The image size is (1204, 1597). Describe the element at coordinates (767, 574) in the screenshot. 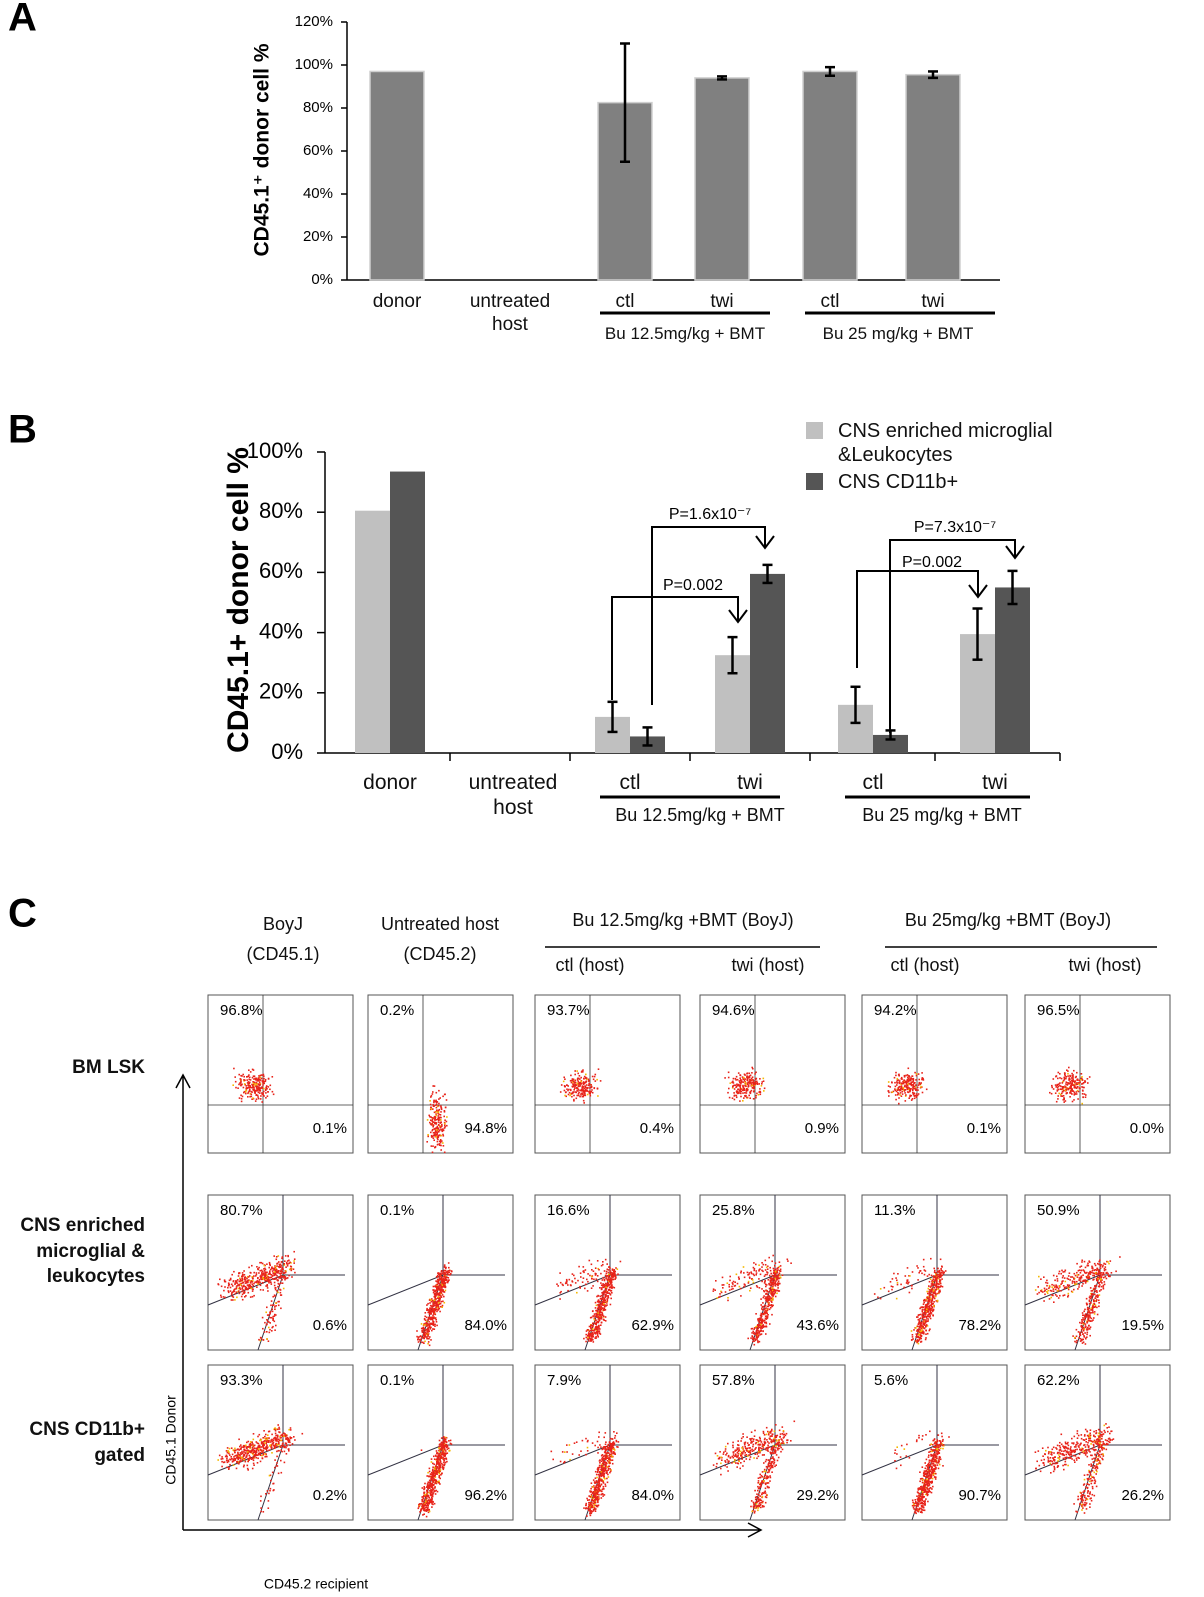

I see `error-bar` at that location.